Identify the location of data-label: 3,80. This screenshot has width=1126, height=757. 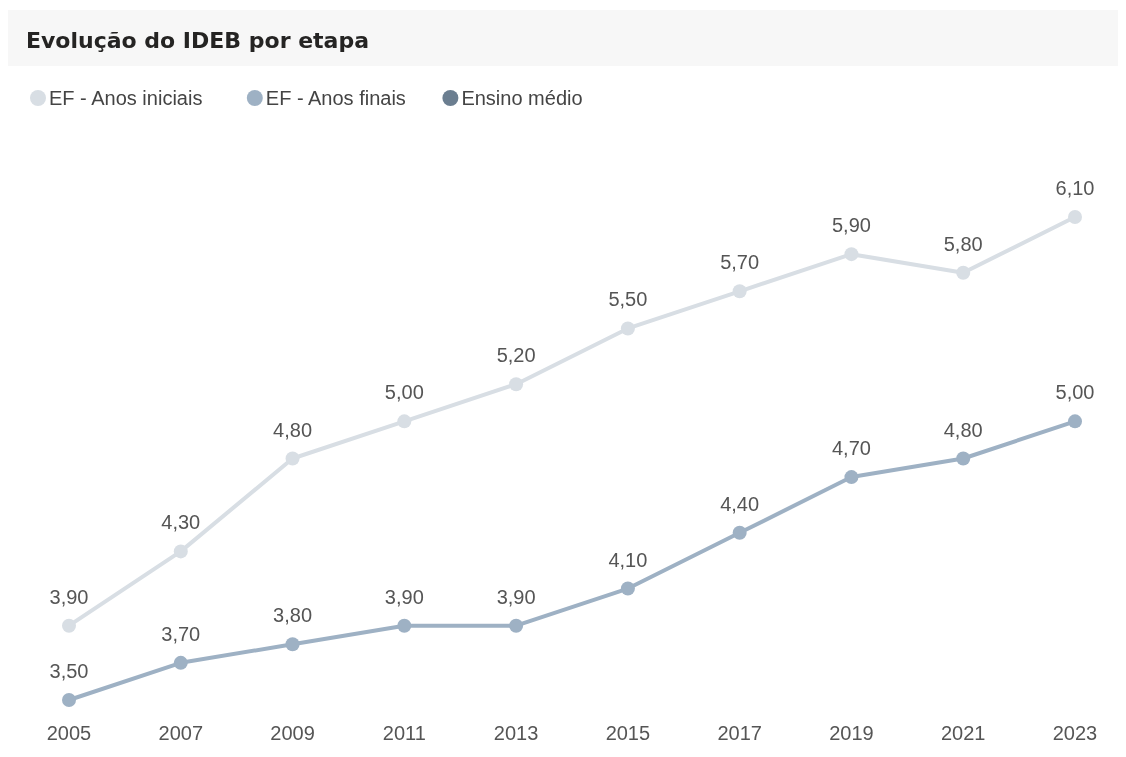
(293, 615).